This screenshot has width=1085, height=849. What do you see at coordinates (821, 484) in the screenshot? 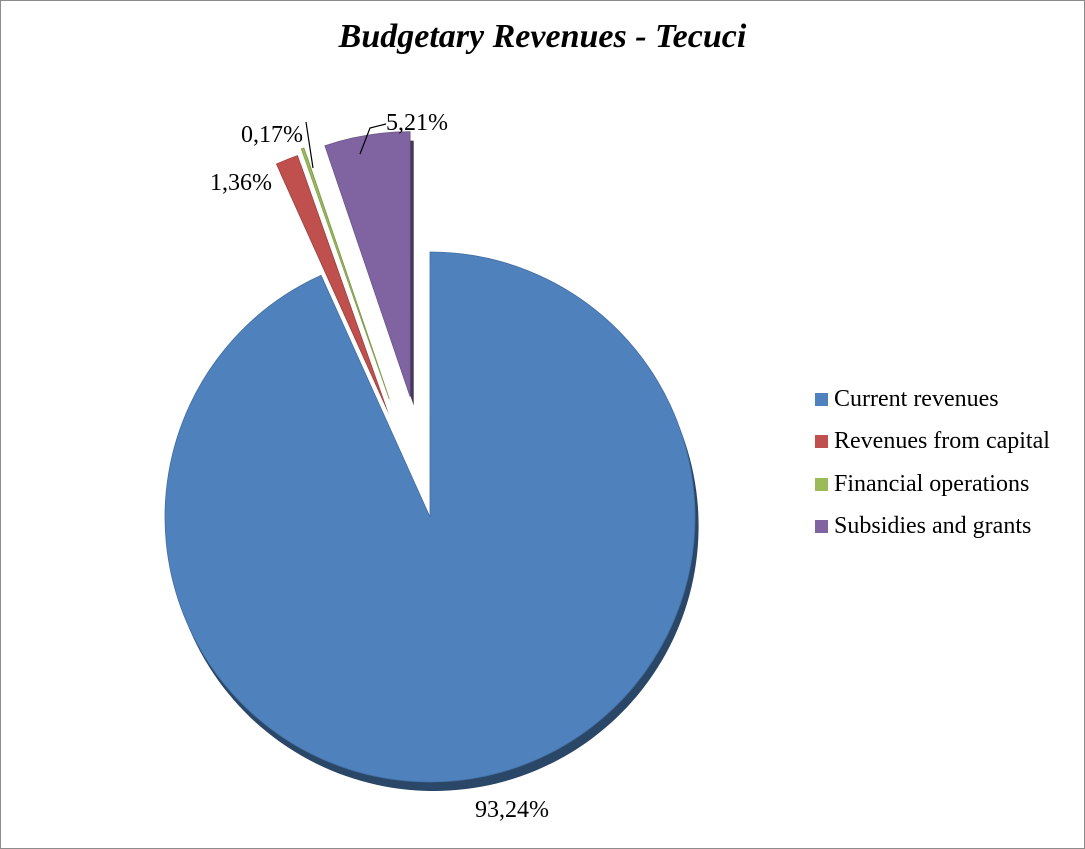
I see `legend-swatch-financial-operations` at bounding box center [821, 484].